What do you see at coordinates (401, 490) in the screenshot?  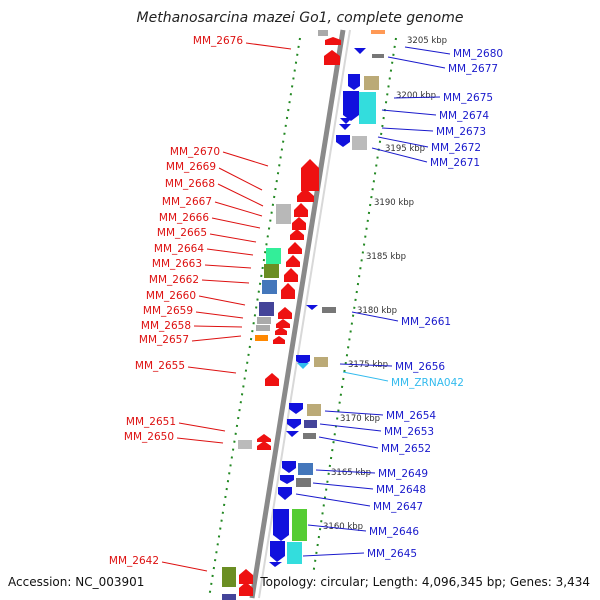 I see `gene-label-mm-2648: MM_2648` at bounding box center [401, 490].